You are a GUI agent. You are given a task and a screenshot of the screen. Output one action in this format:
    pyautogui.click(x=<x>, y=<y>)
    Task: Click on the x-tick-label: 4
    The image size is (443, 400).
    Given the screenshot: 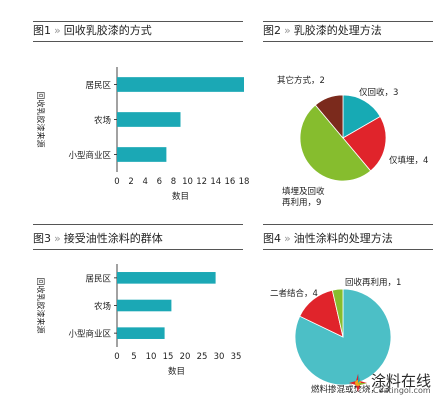 What is the action you would take?
    pyautogui.click(x=145, y=182)
    